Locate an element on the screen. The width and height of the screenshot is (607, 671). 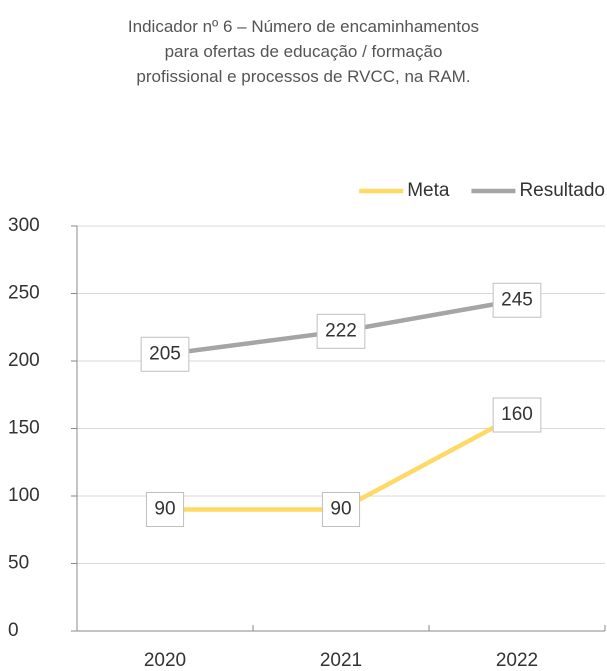
data-label: 205 is located at coordinates (165, 353).